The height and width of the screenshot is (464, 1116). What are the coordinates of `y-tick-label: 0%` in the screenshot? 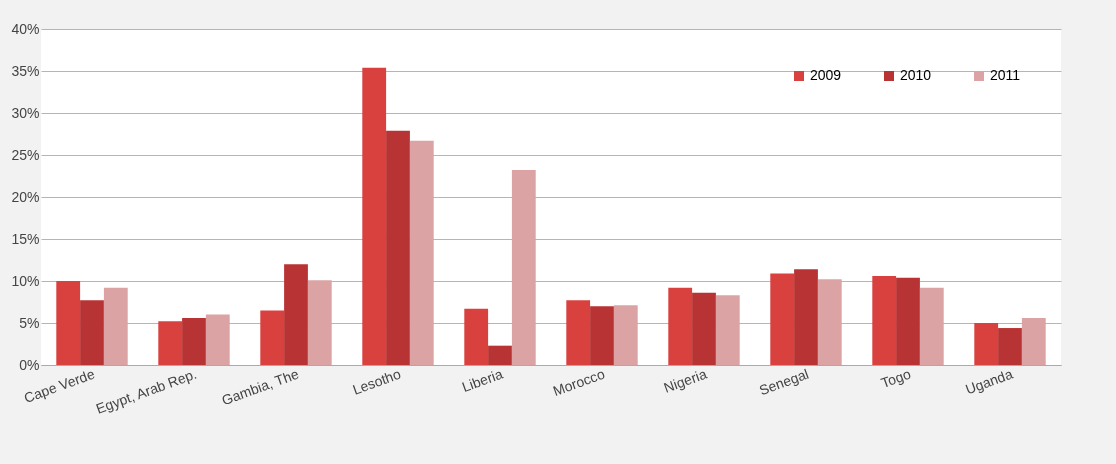 It's located at (29, 364).